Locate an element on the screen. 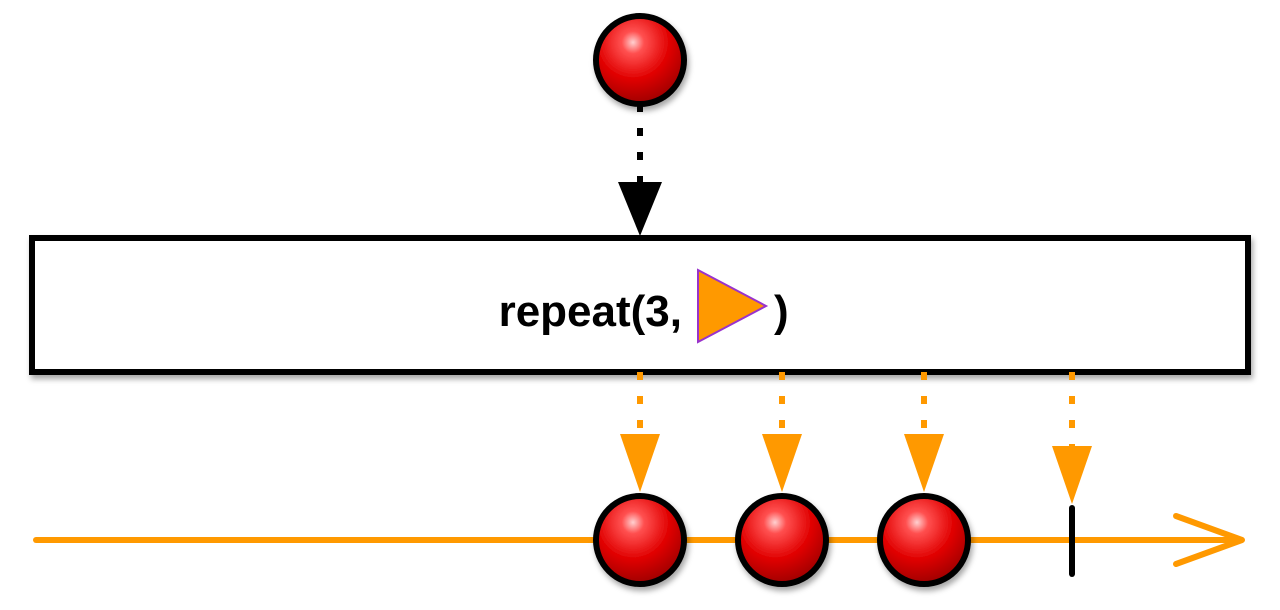 This screenshot has height=610, width=1280. source-marble is located at coordinates (640, 60).